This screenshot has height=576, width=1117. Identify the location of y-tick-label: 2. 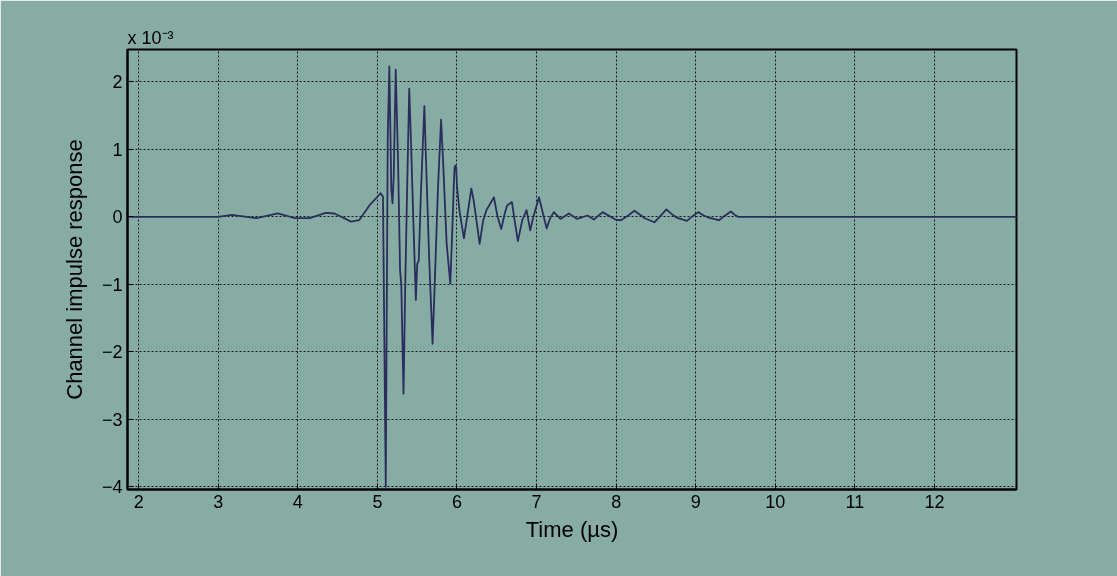
(117, 82).